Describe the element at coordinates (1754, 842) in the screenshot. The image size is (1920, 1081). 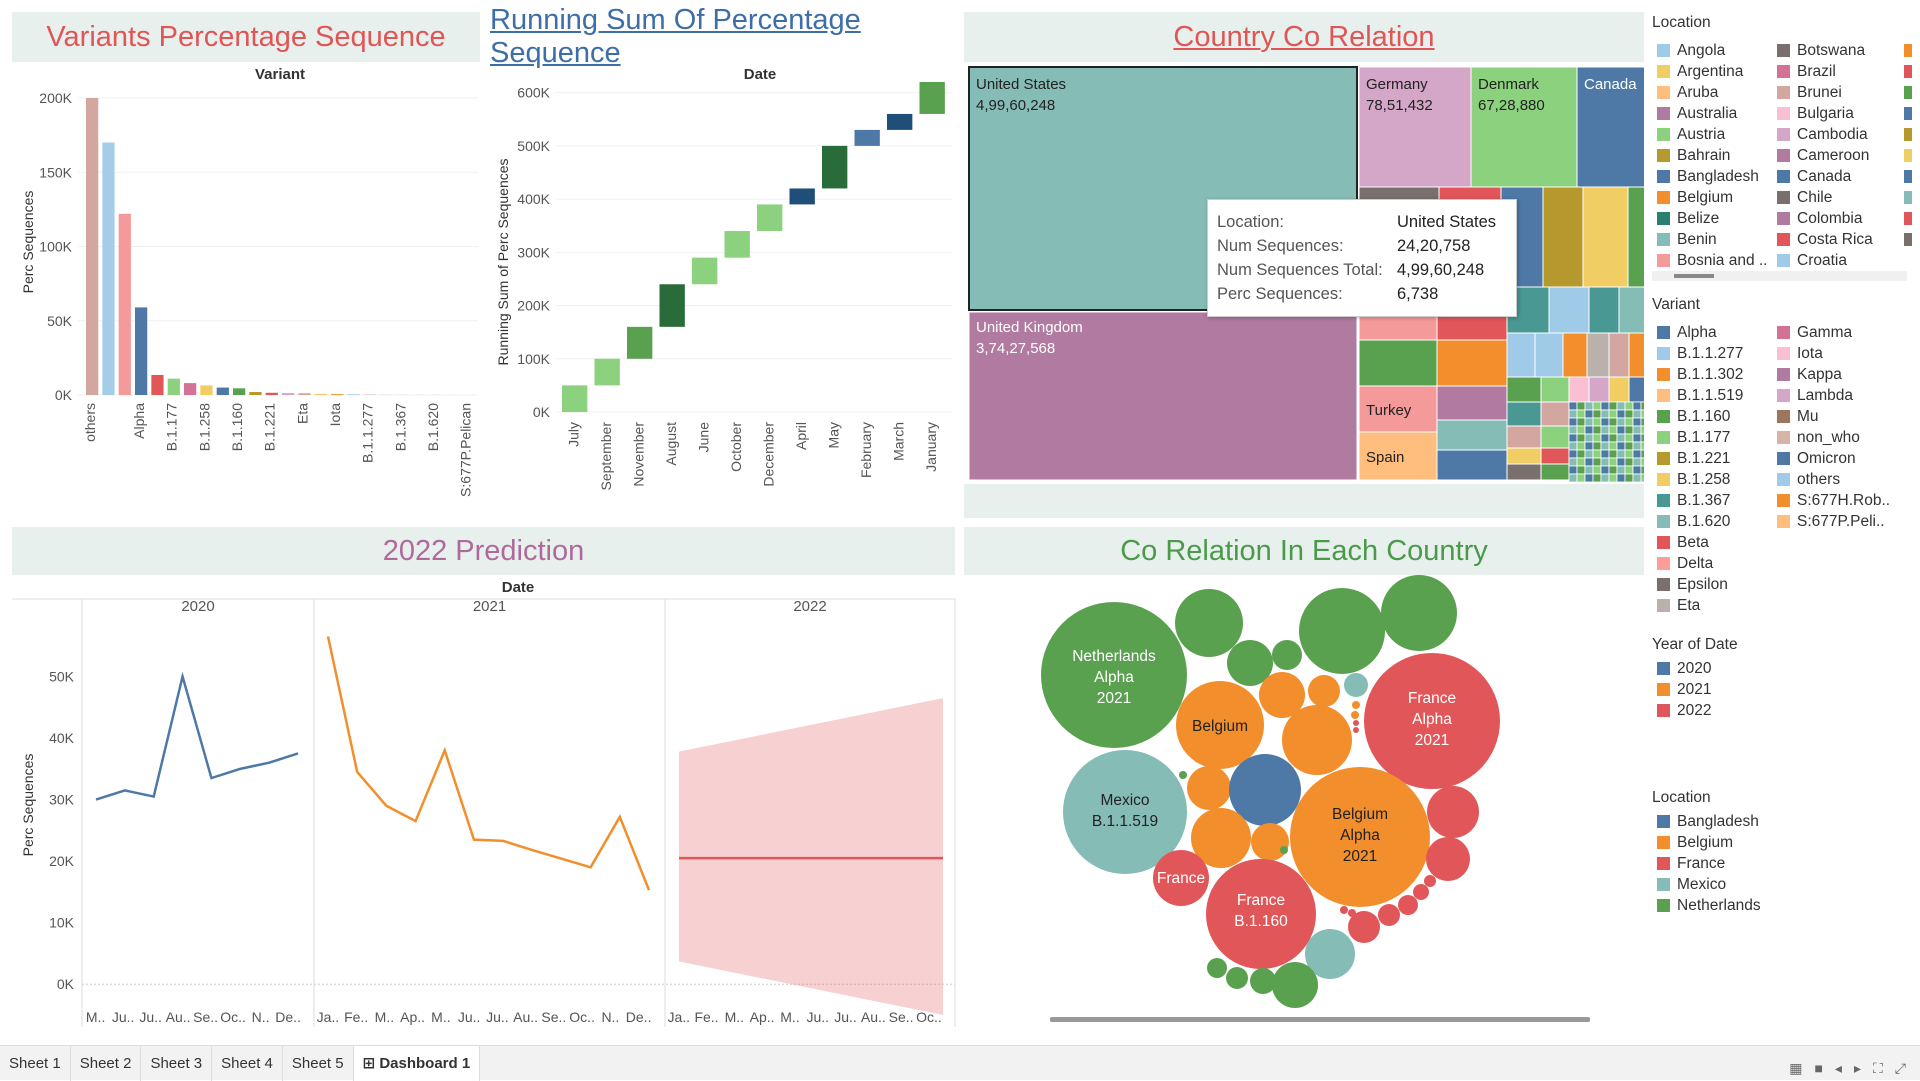
I see `location2-legend-item: Belgium` at that location.